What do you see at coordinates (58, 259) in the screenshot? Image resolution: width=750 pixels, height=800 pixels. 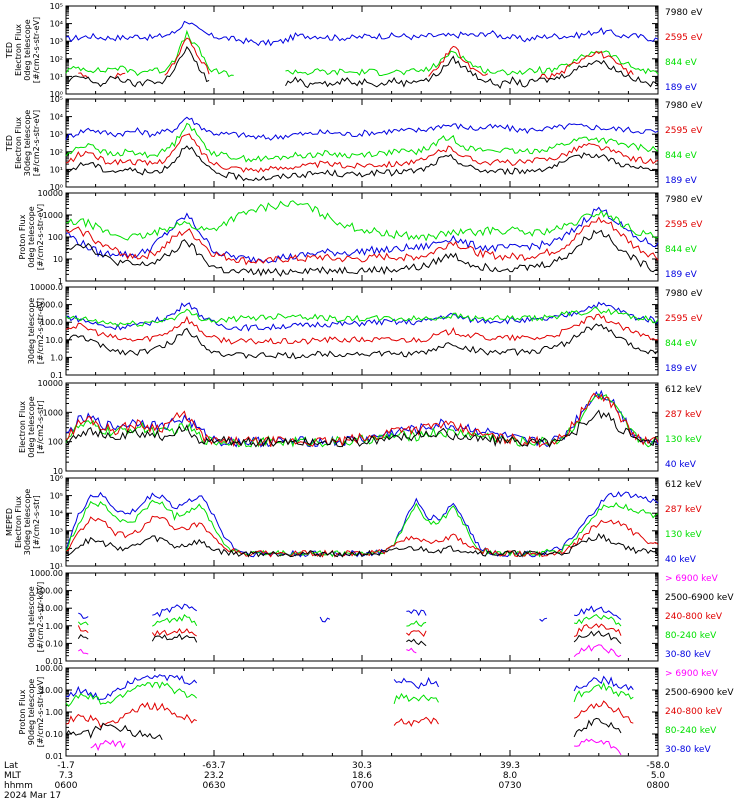 I see `y-tick-label: 10` at bounding box center [58, 259].